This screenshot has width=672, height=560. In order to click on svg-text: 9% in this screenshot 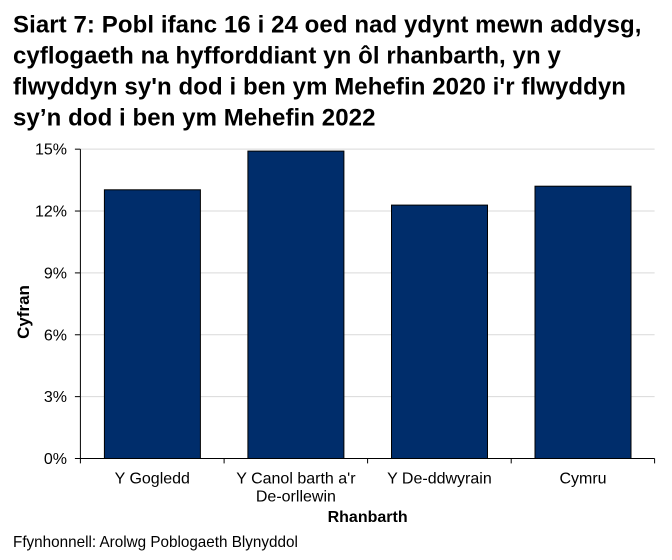, I will do `click(55, 273)`.